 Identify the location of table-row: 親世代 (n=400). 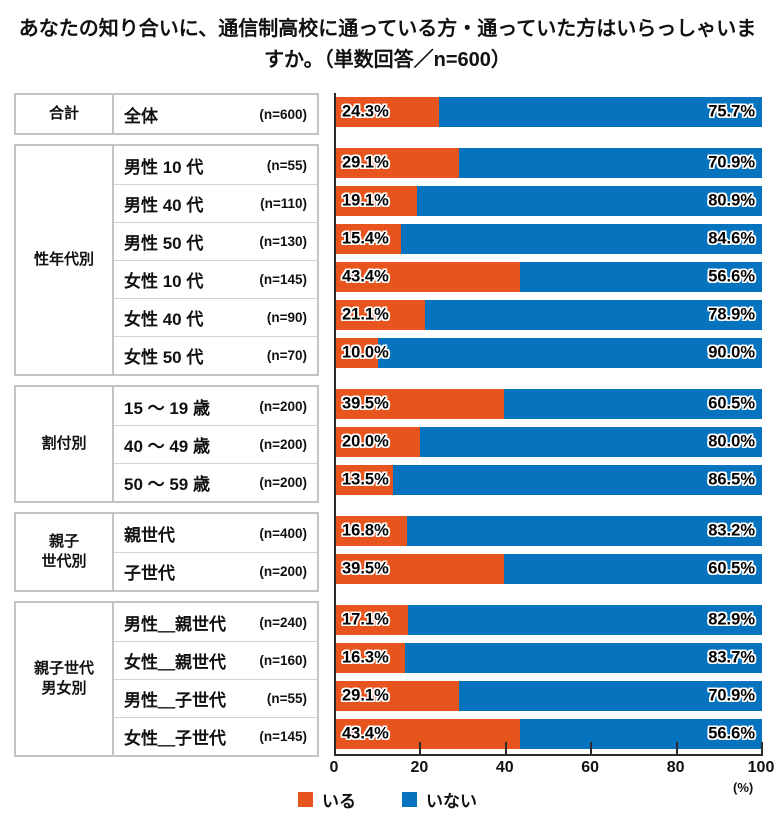
(215, 533).